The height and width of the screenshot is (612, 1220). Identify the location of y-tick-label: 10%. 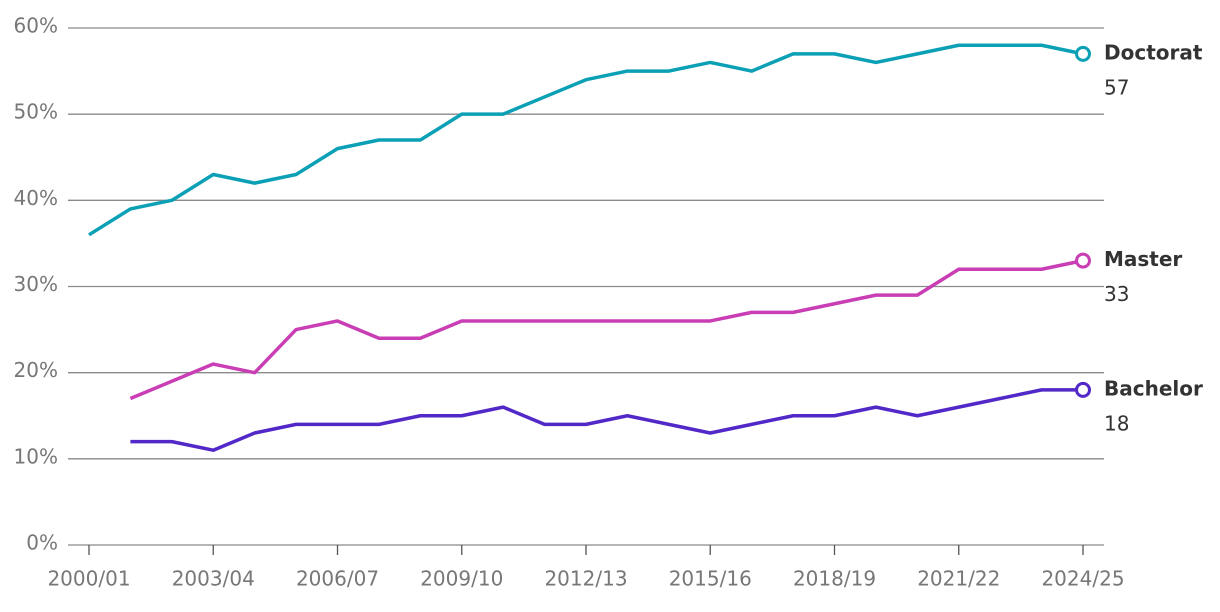
(36, 456).